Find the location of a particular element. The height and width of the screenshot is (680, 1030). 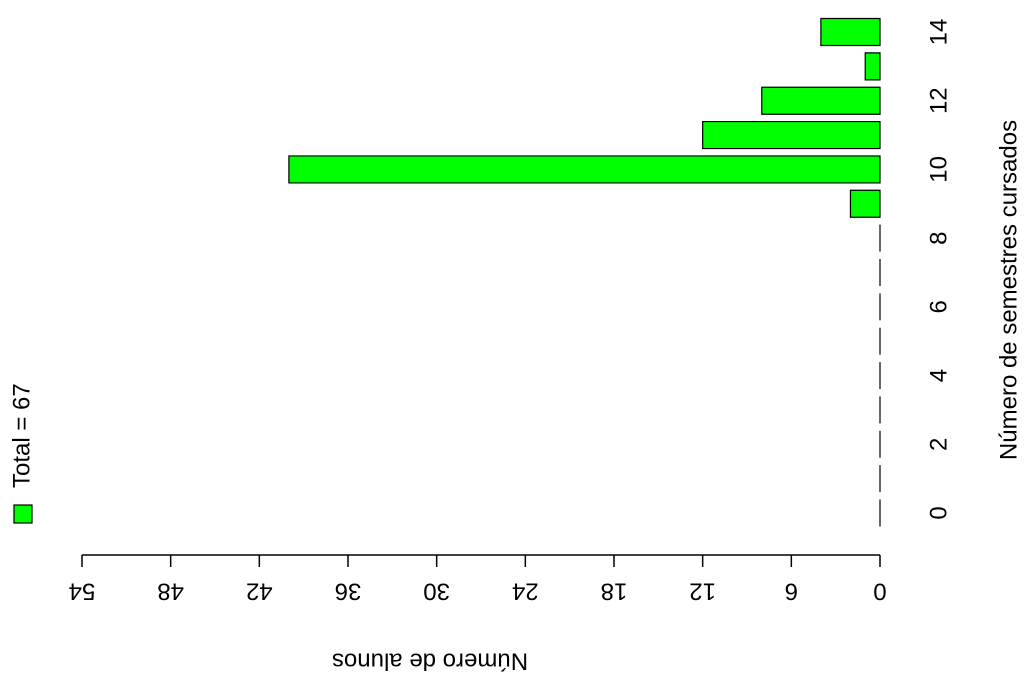

y-tick-label: 12 is located at coordinates (938, 100).